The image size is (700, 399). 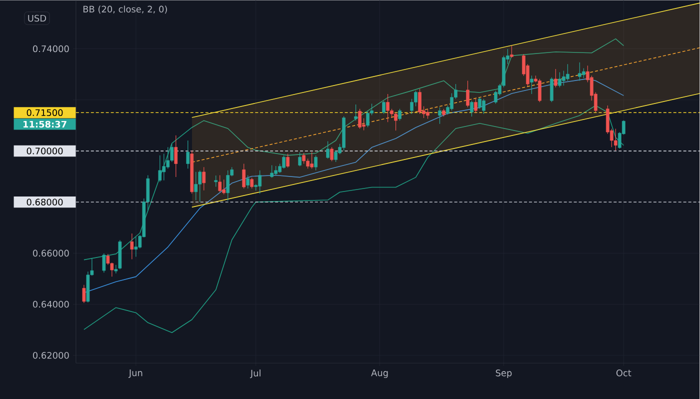 What do you see at coordinates (125, 10) in the screenshot?
I see `annotation: BB (20, close, 2, 0)` at bounding box center [125, 10].